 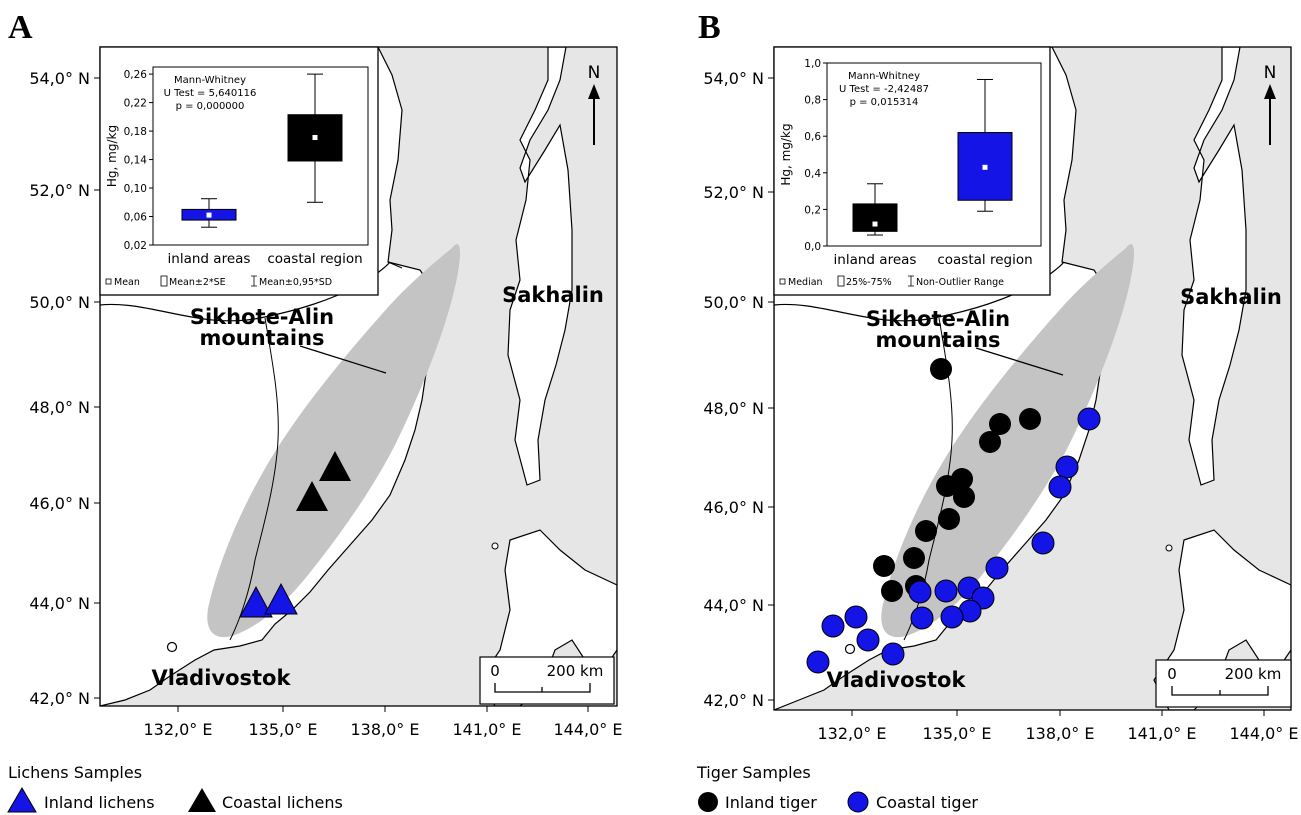 I want to click on legend-blue-triangle-icon, so click(x=22, y=800).